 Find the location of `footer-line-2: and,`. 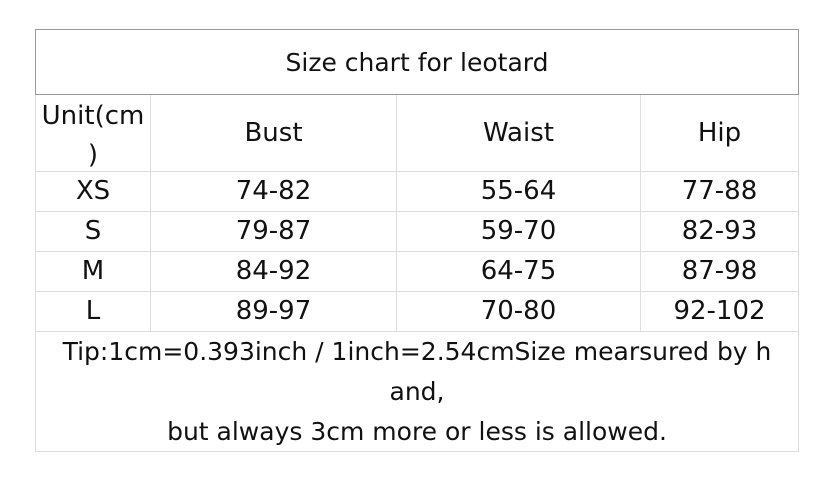

footer-line-2: and, is located at coordinates (417, 391).